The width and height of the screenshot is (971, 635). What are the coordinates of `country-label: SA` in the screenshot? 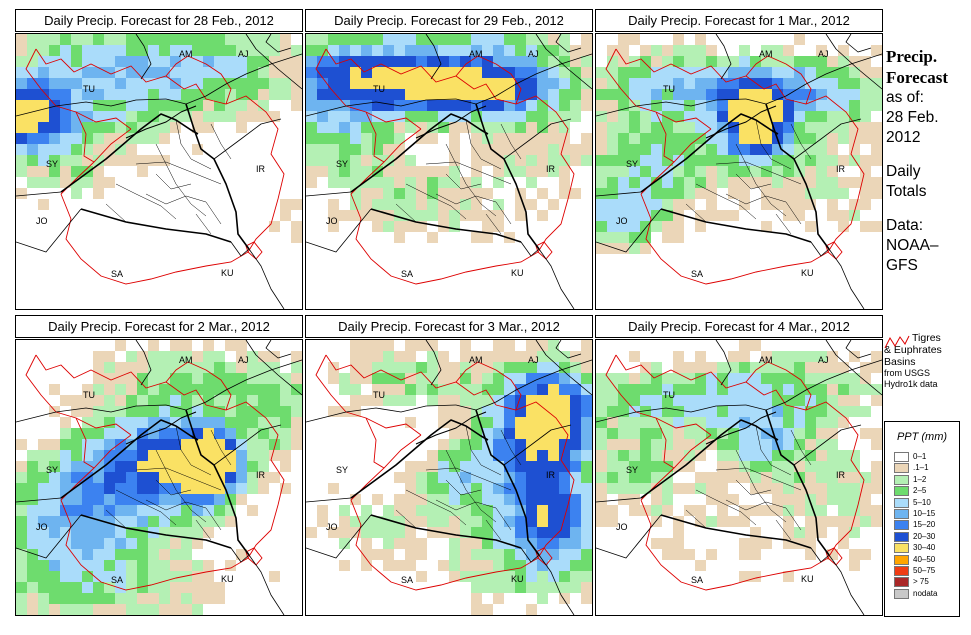 It's located at (697, 580).